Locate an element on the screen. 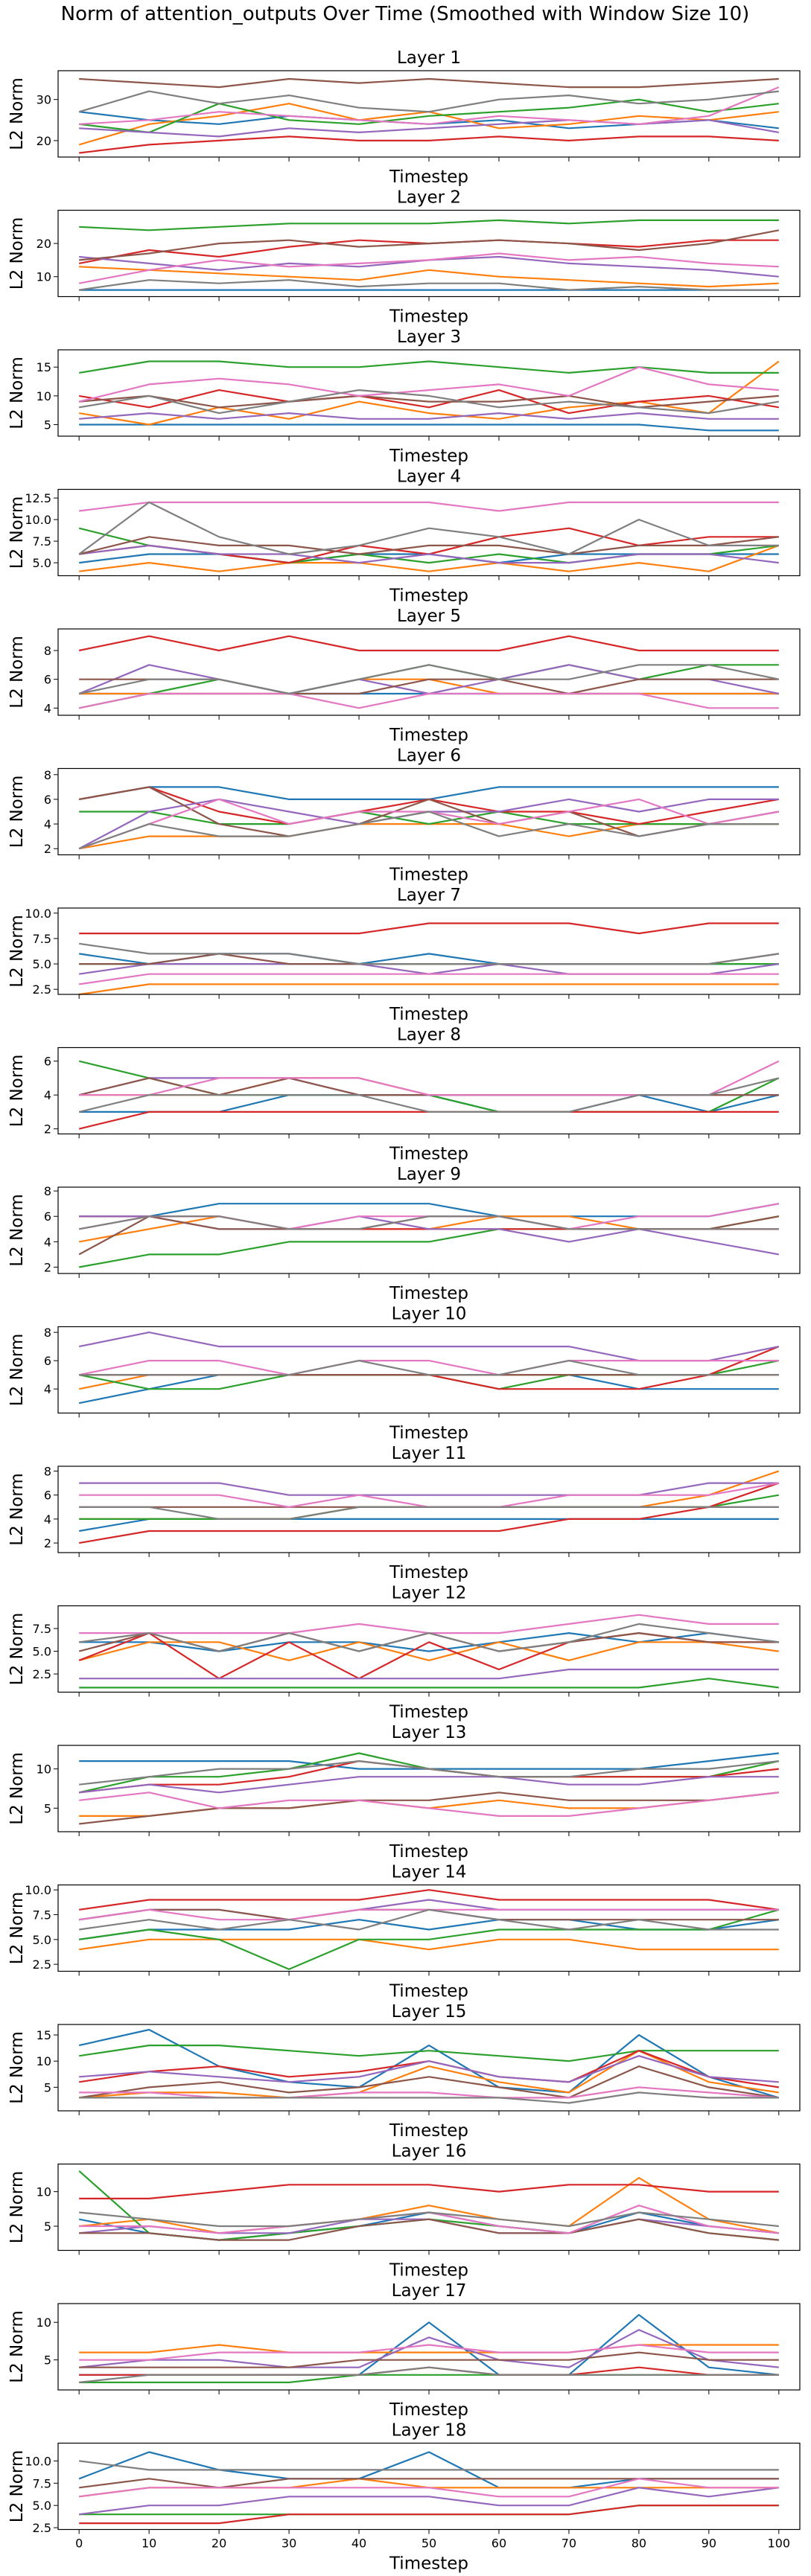 This screenshot has width=811, height=2576. panel-layer-17: Layer 17 5 10 Timestep L2 Norm is located at coordinates (404, 2350).